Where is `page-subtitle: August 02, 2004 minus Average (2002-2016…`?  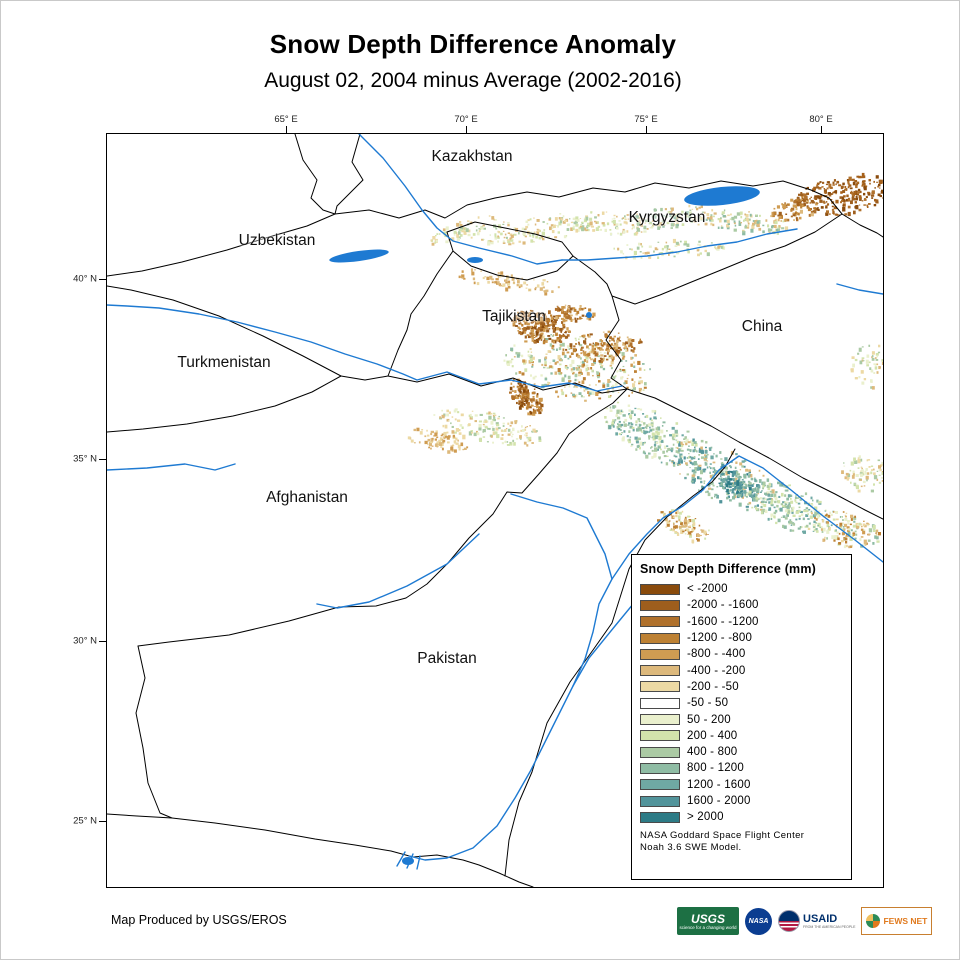
page-subtitle: August 02, 2004 minus Average (2002-2016… is located at coordinates (473, 80).